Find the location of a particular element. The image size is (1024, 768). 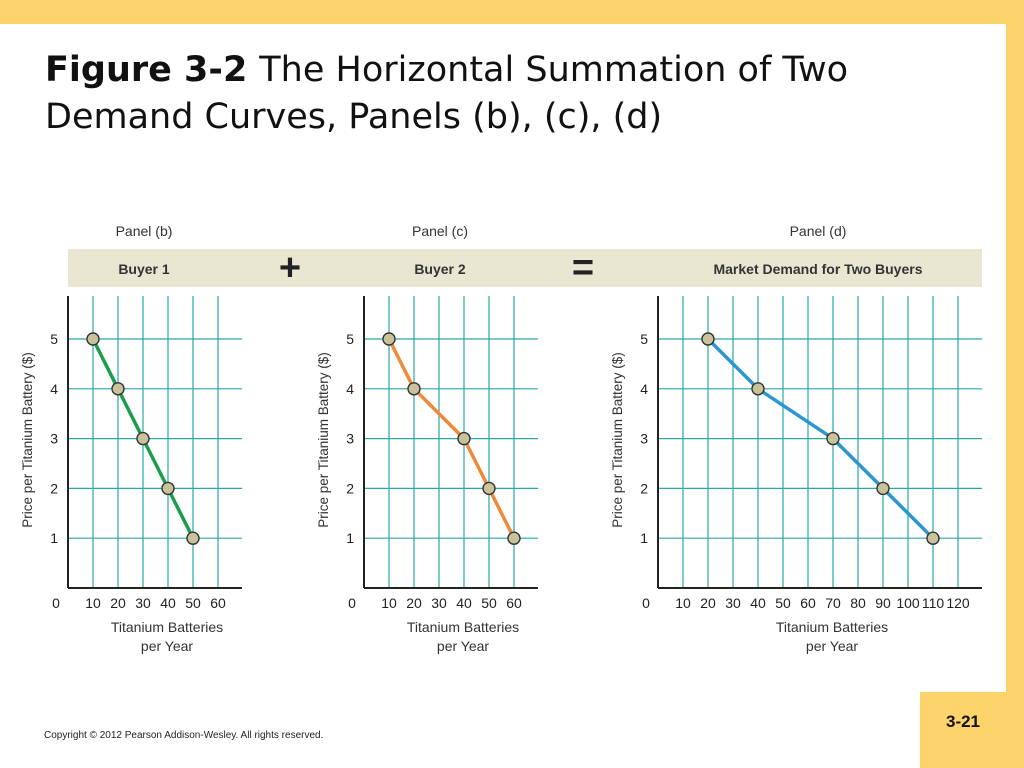

panel-label: Panel (d) is located at coordinates (818, 231).